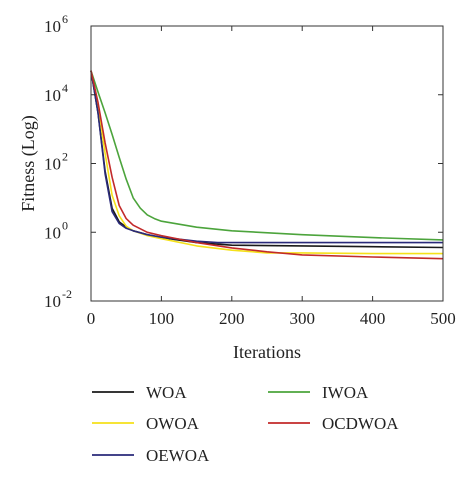 This screenshot has width=474, height=478. I want to click on legend-item-ocdwoa: OCDWOA, so click(333, 423).